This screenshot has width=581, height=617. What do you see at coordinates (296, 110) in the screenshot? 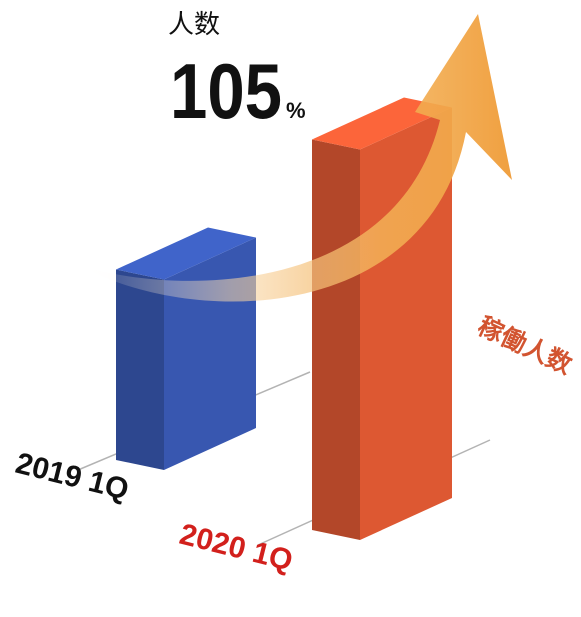
I see `headline-unit: %` at bounding box center [296, 110].